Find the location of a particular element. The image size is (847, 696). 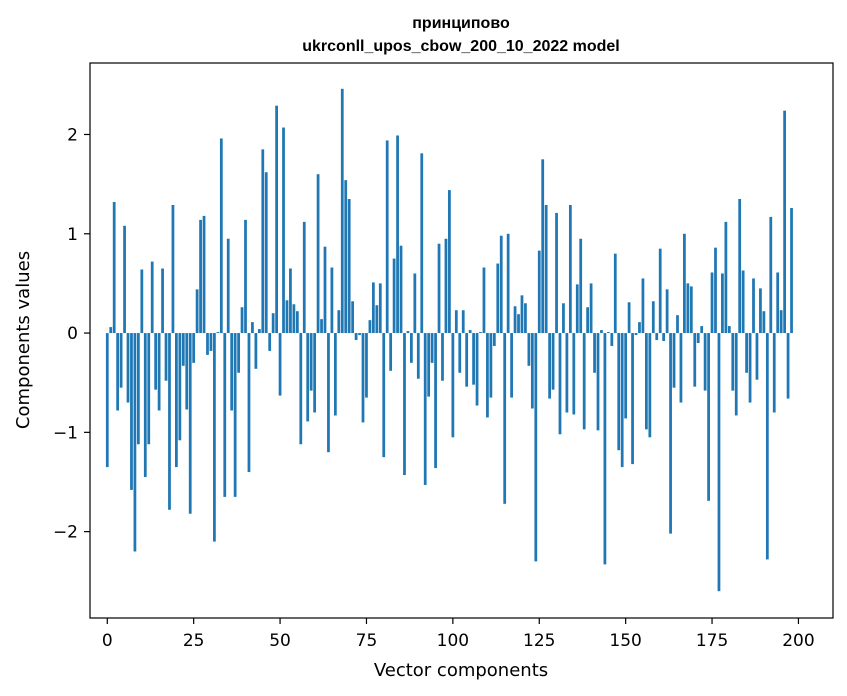

x-tick-label: 75 is located at coordinates (367, 641).